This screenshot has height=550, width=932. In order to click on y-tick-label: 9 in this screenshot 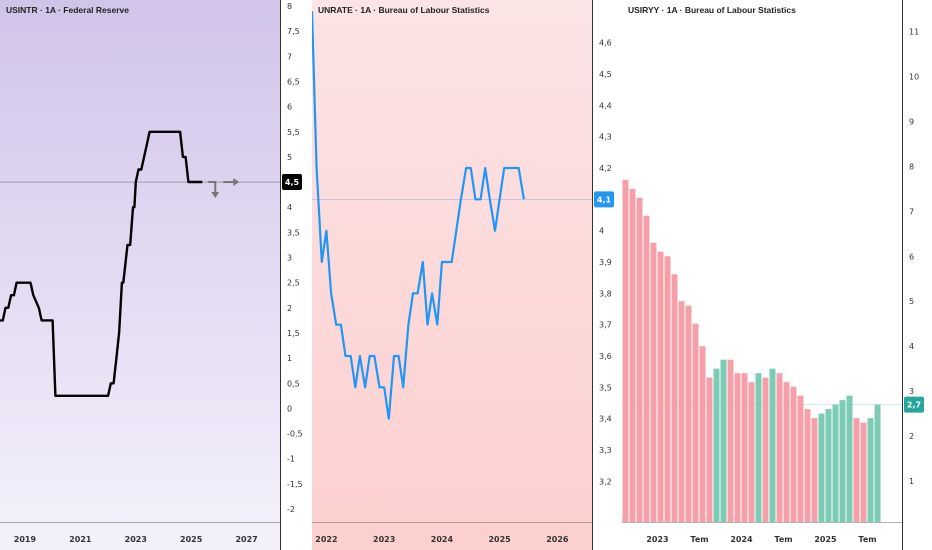, I will do `click(911, 121)`.